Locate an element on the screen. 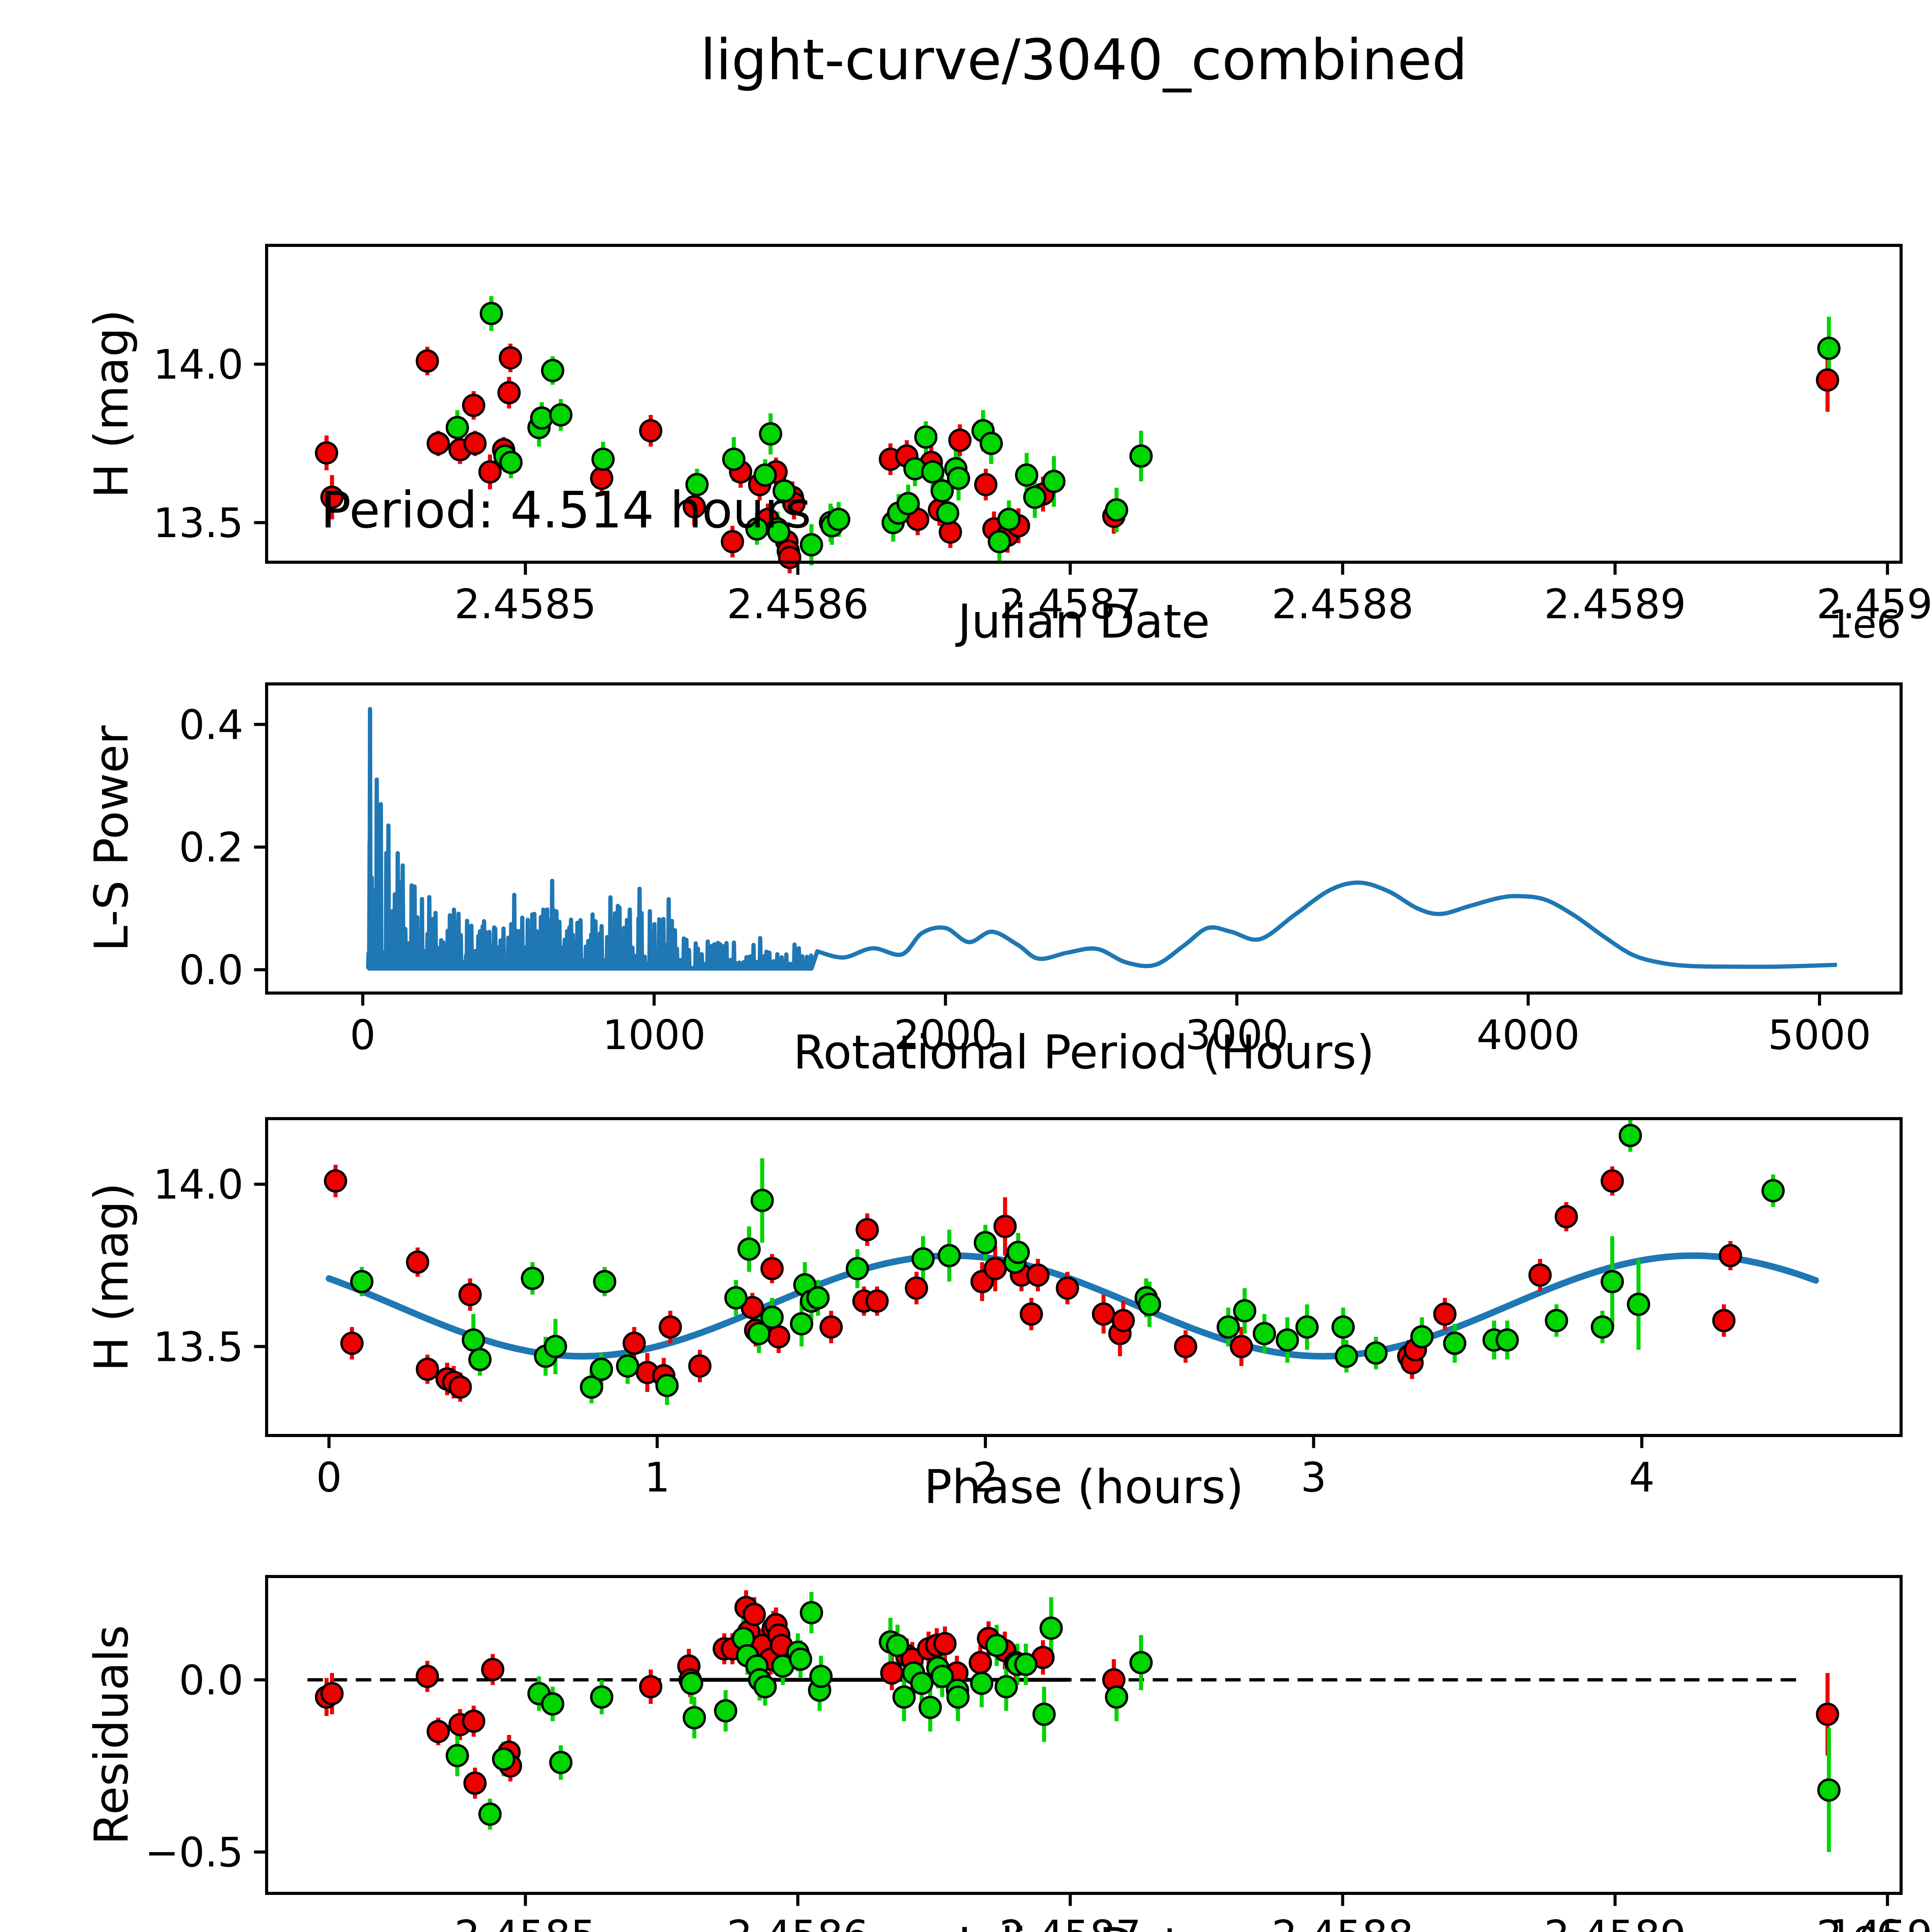 Image resolution: width=1932 pixels, height=1932 pixels. x-axis-label: Phase (hours) is located at coordinates (1084, 1488).